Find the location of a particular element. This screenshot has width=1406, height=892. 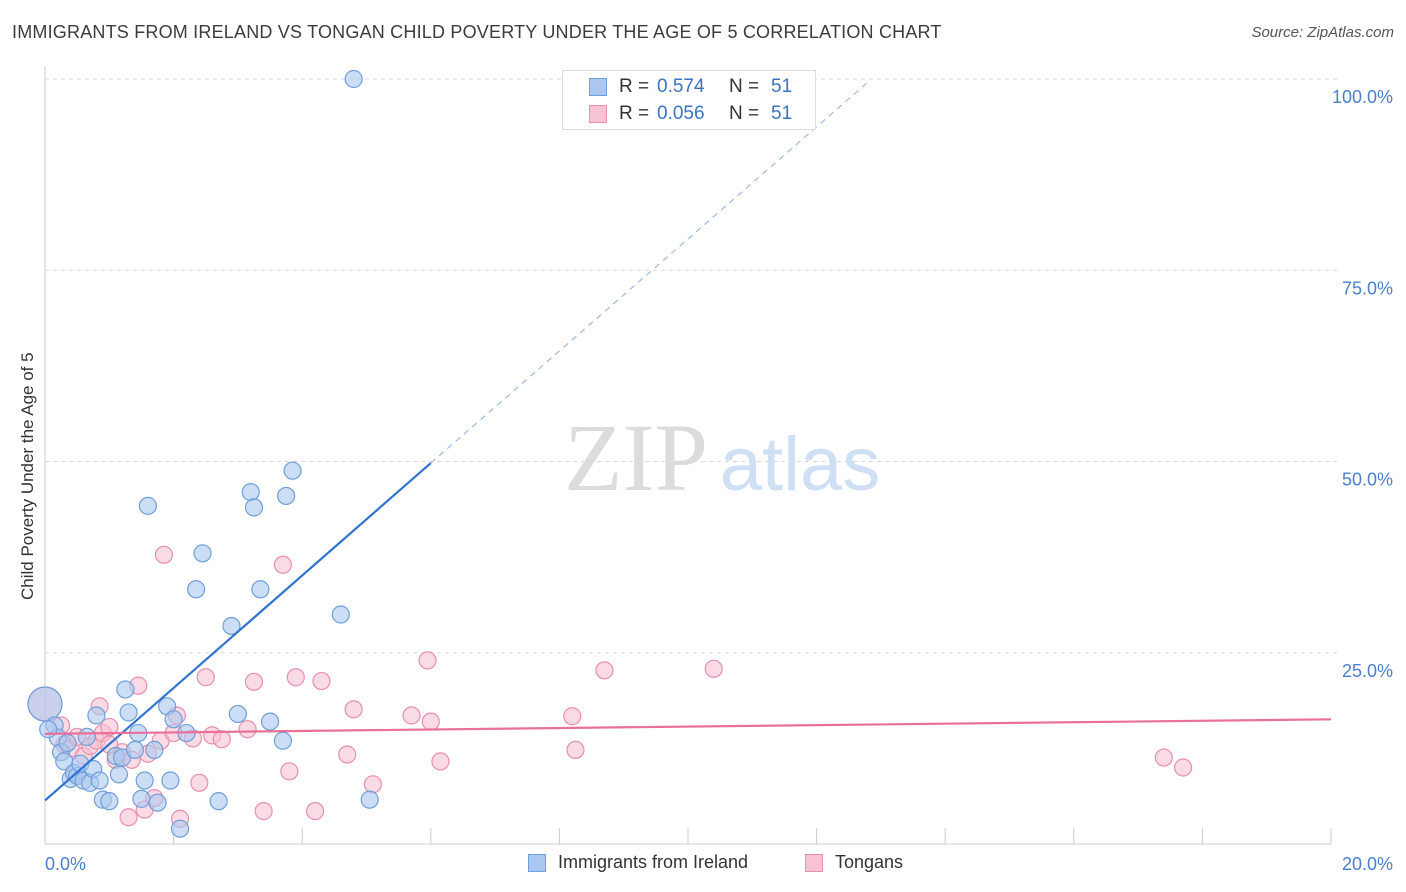

x-tick-label: 20.0% is located at coordinates (1367, 864).